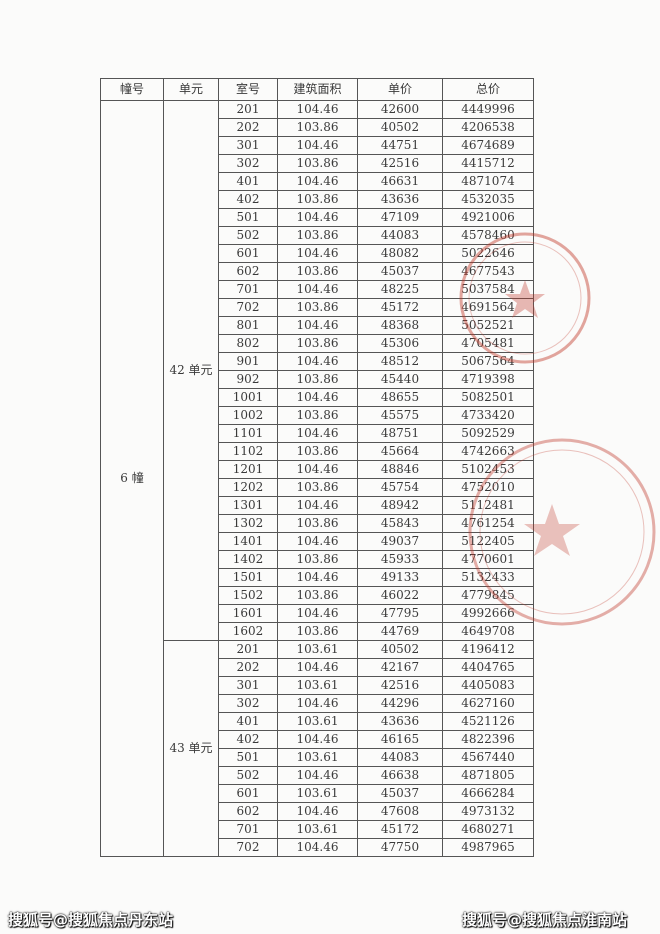  I want to click on unit-price-cell: 46022, so click(400, 595).